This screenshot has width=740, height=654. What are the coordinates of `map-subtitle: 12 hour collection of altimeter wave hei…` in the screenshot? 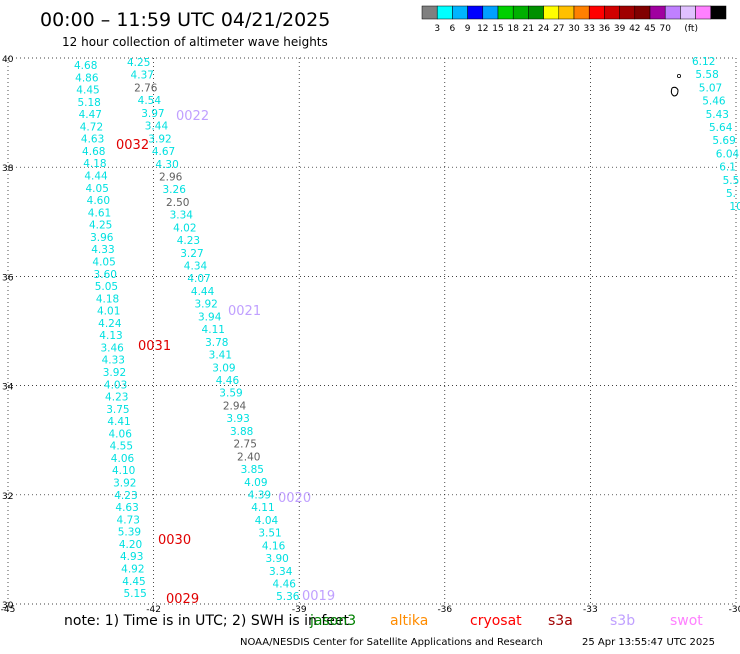 It's located at (195, 42).